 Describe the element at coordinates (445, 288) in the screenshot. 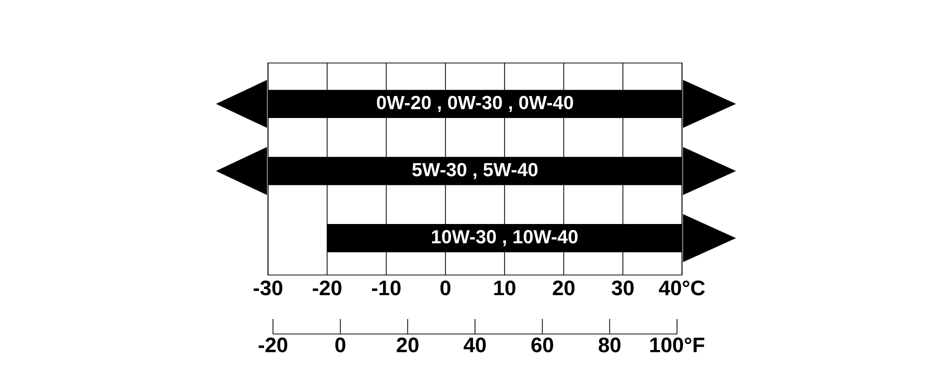

I see `x-tick-label: 0` at that location.